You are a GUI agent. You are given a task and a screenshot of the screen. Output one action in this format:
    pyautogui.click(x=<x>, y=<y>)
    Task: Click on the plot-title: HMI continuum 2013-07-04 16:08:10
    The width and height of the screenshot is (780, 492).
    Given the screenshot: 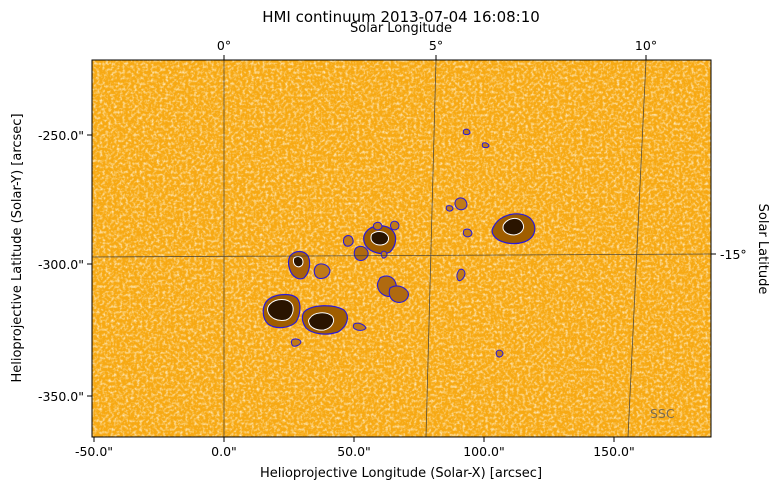 What is the action you would take?
    pyautogui.click(x=401, y=17)
    